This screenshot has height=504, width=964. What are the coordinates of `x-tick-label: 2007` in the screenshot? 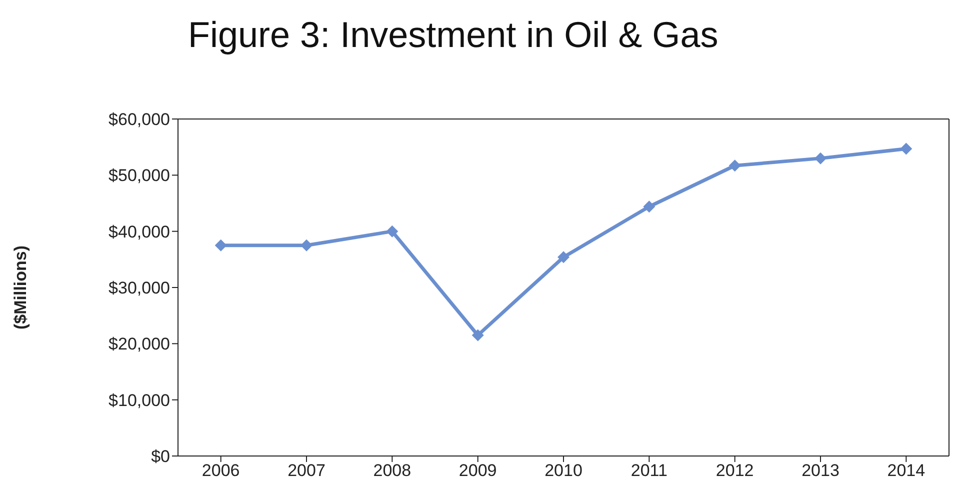 It's located at (307, 470).